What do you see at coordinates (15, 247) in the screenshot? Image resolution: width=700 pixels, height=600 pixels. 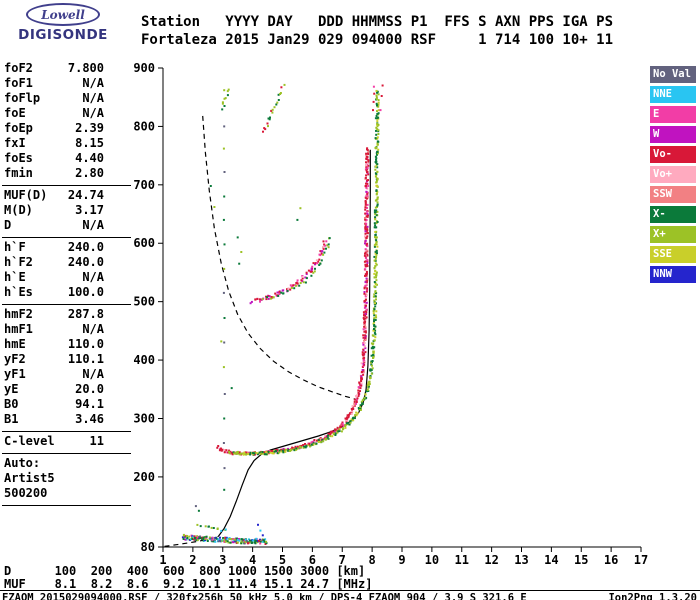 I see `parameter-label: h`F` at bounding box center [15, 247].